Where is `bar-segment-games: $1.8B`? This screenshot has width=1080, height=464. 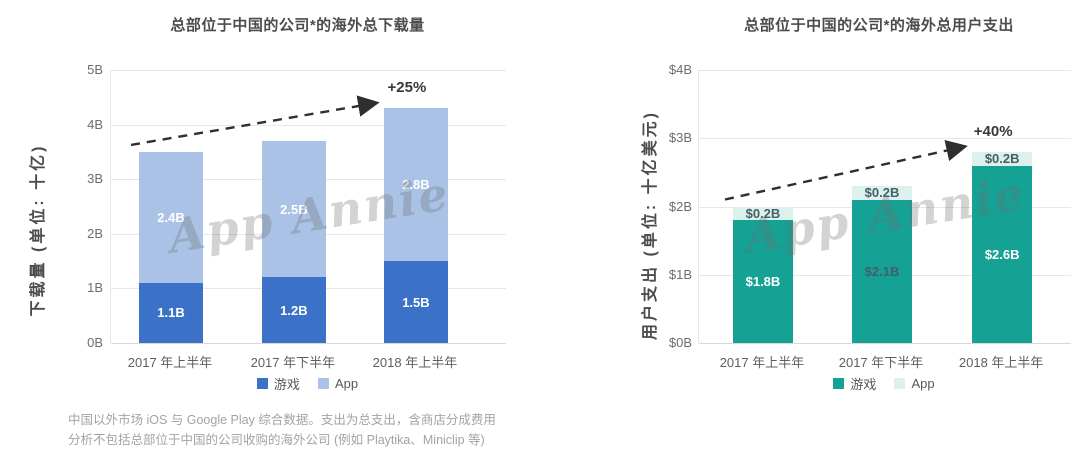
bar-segment-games: $1.8B is located at coordinates (762, 281).